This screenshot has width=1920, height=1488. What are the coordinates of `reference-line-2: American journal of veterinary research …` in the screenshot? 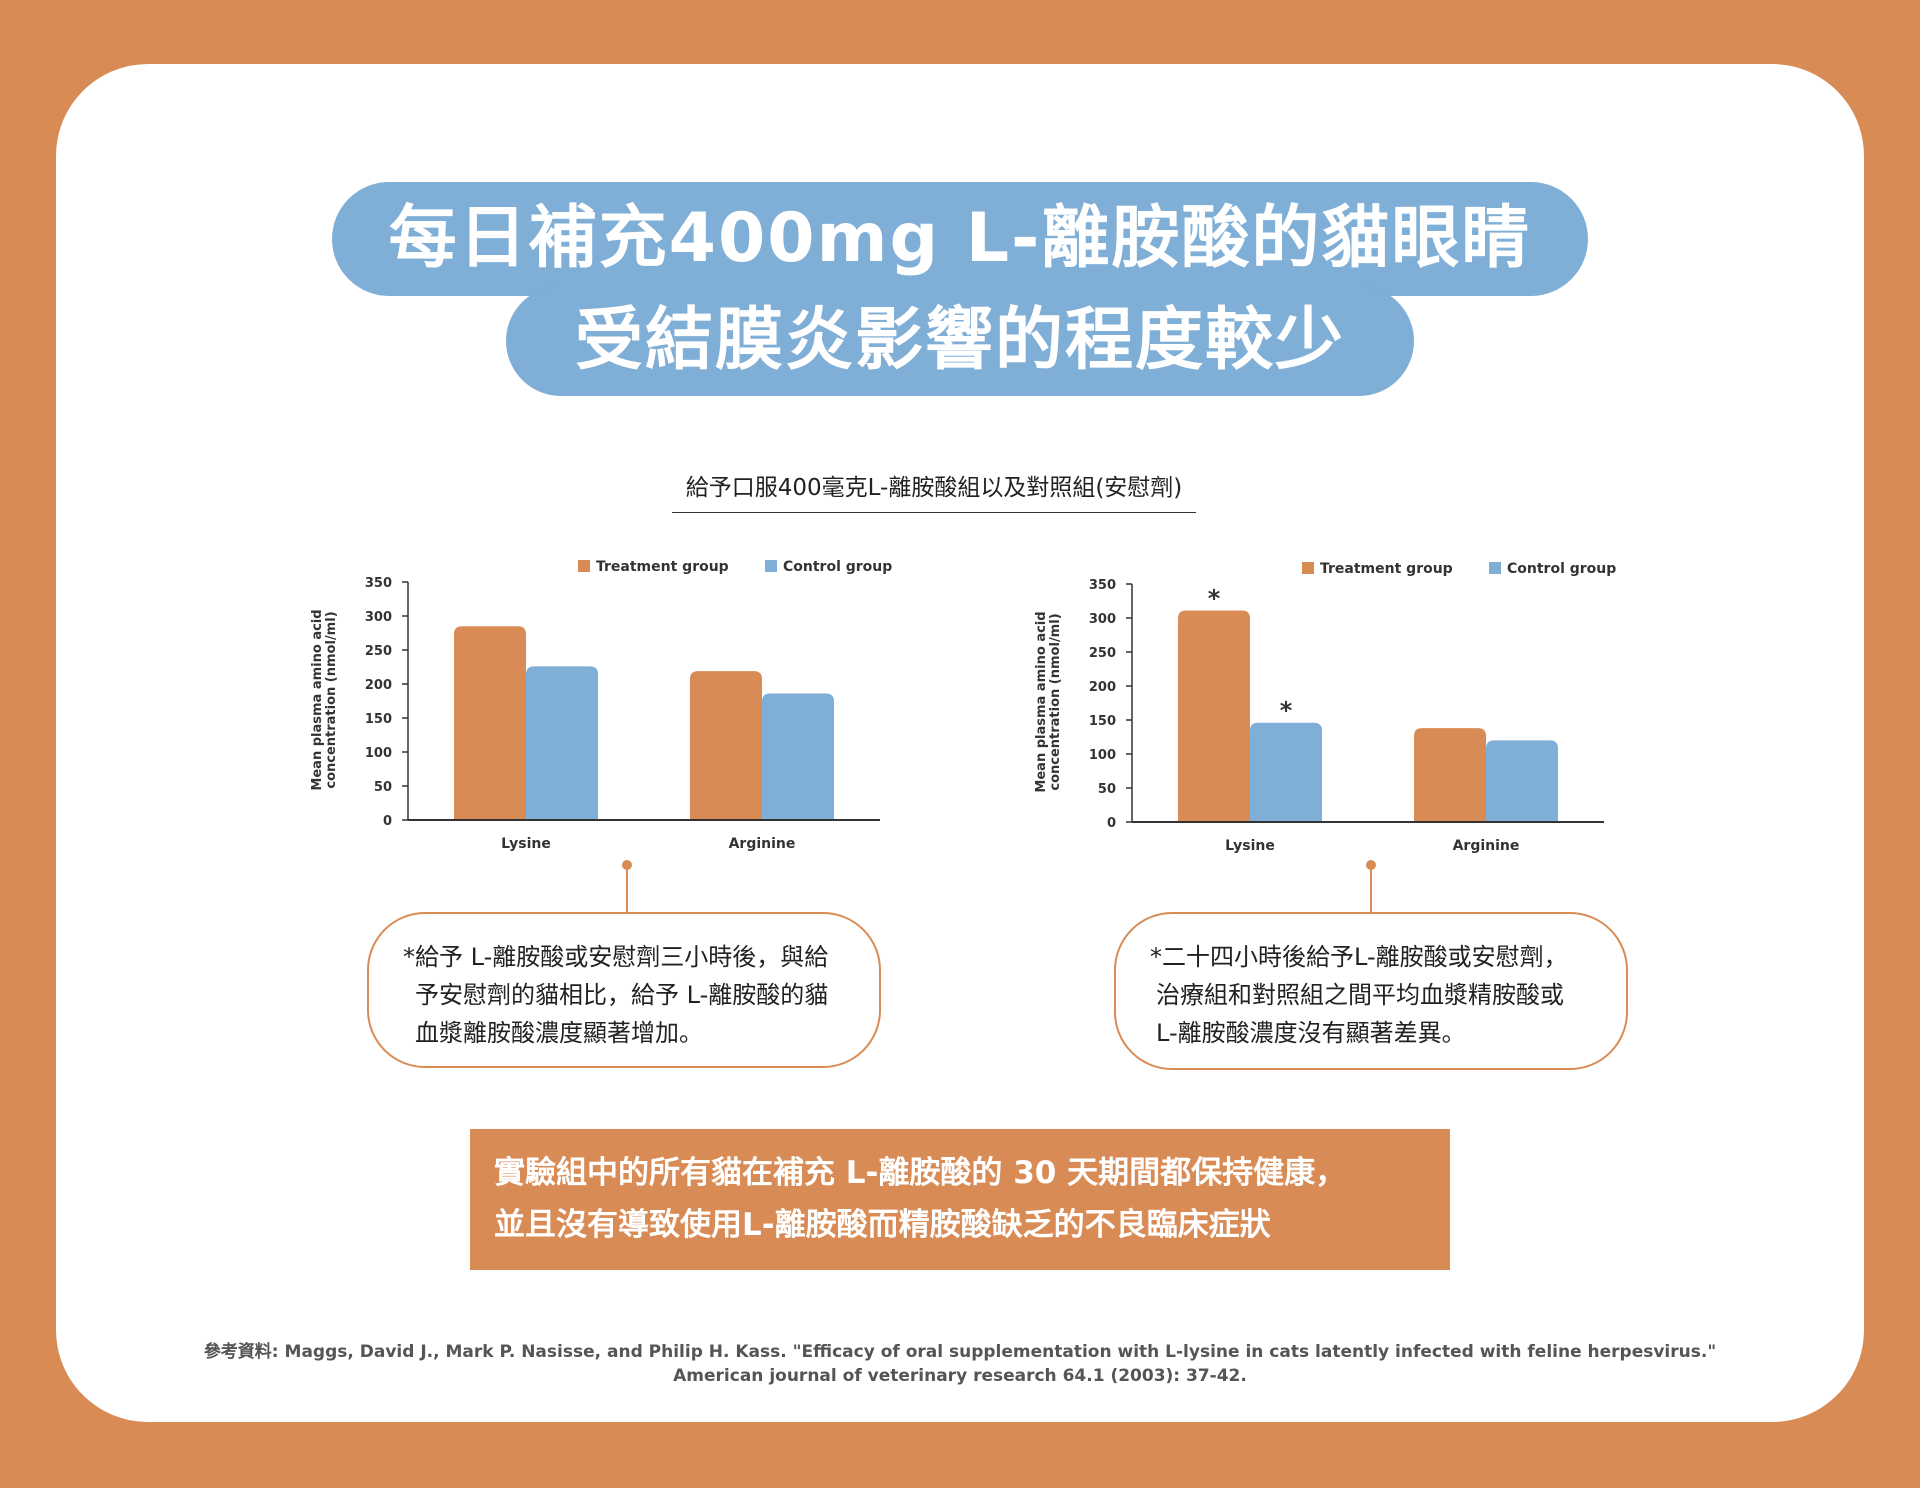 It's located at (960, 1376).